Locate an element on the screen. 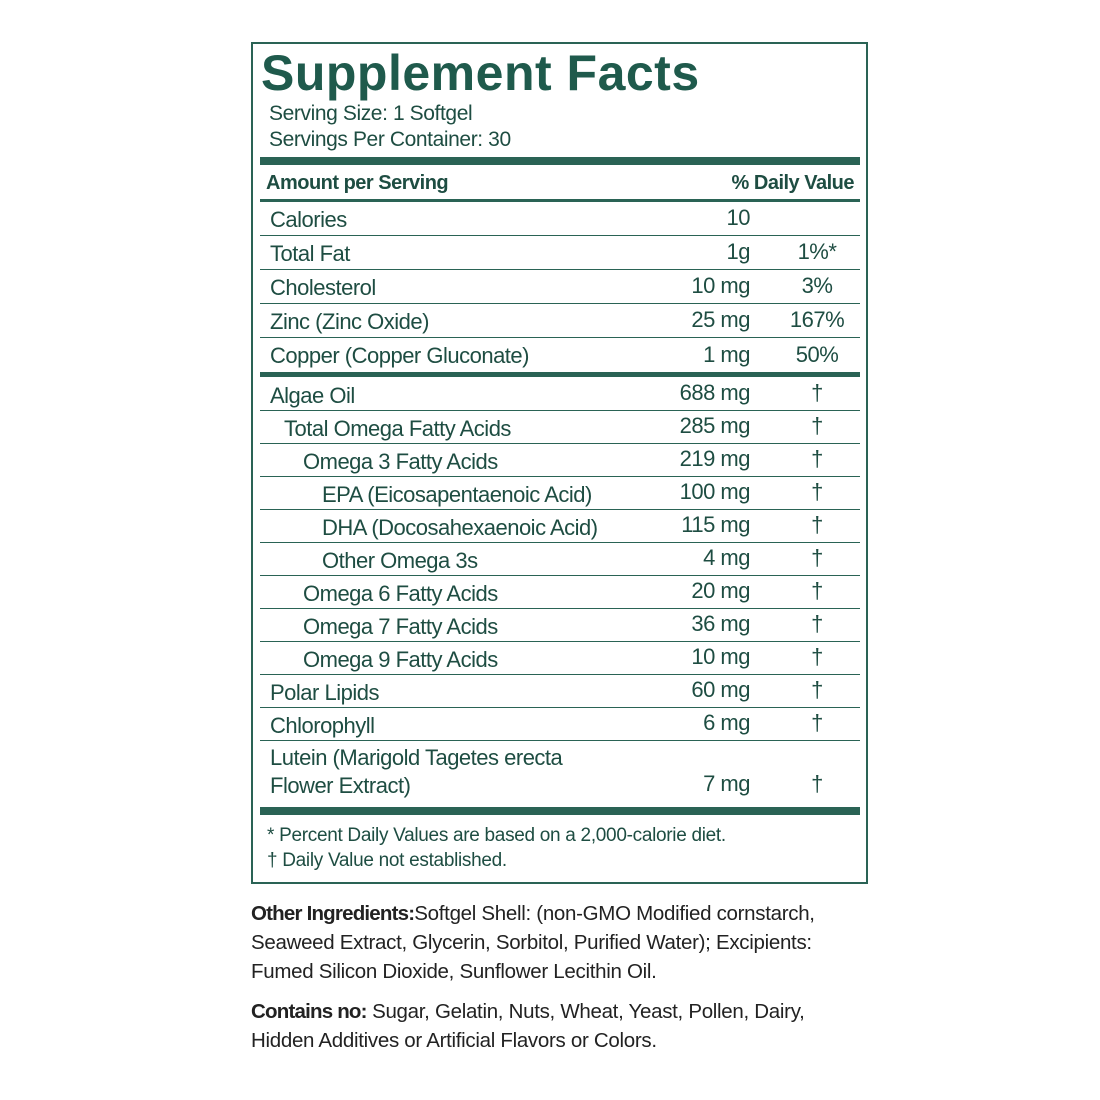  amount: 10 is located at coordinates (738, 217).